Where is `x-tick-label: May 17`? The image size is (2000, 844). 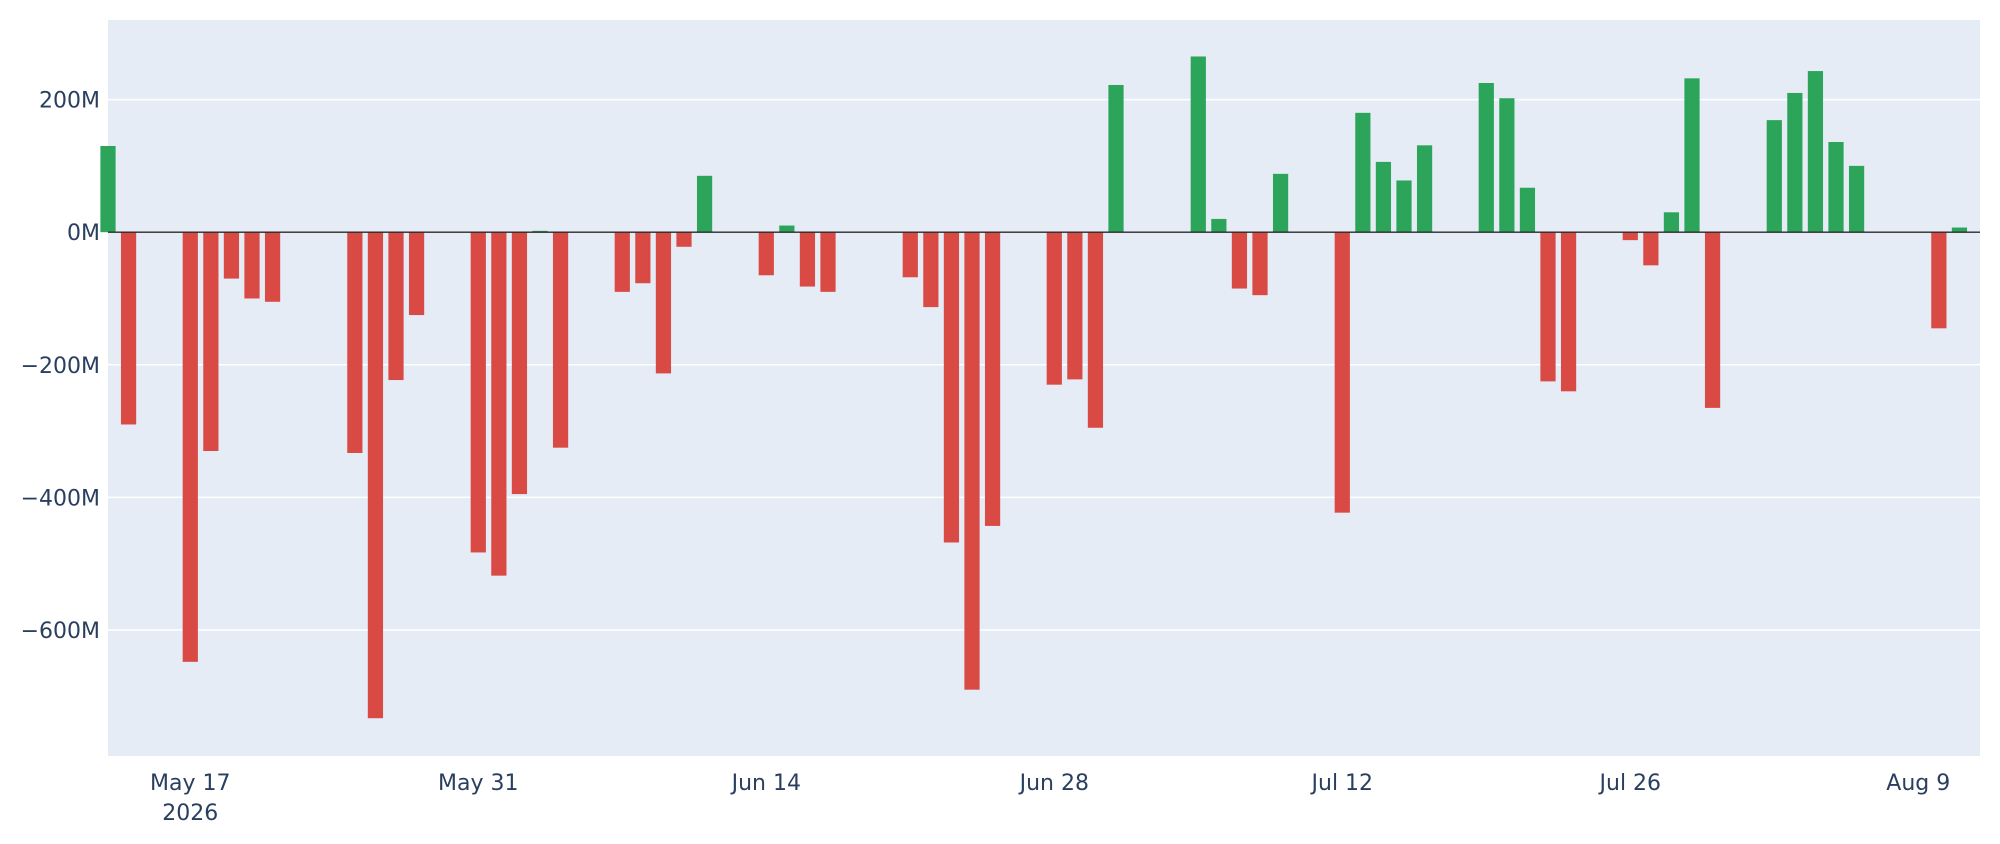 x-tick-label: May 17 is located at coordinates (190, 783).